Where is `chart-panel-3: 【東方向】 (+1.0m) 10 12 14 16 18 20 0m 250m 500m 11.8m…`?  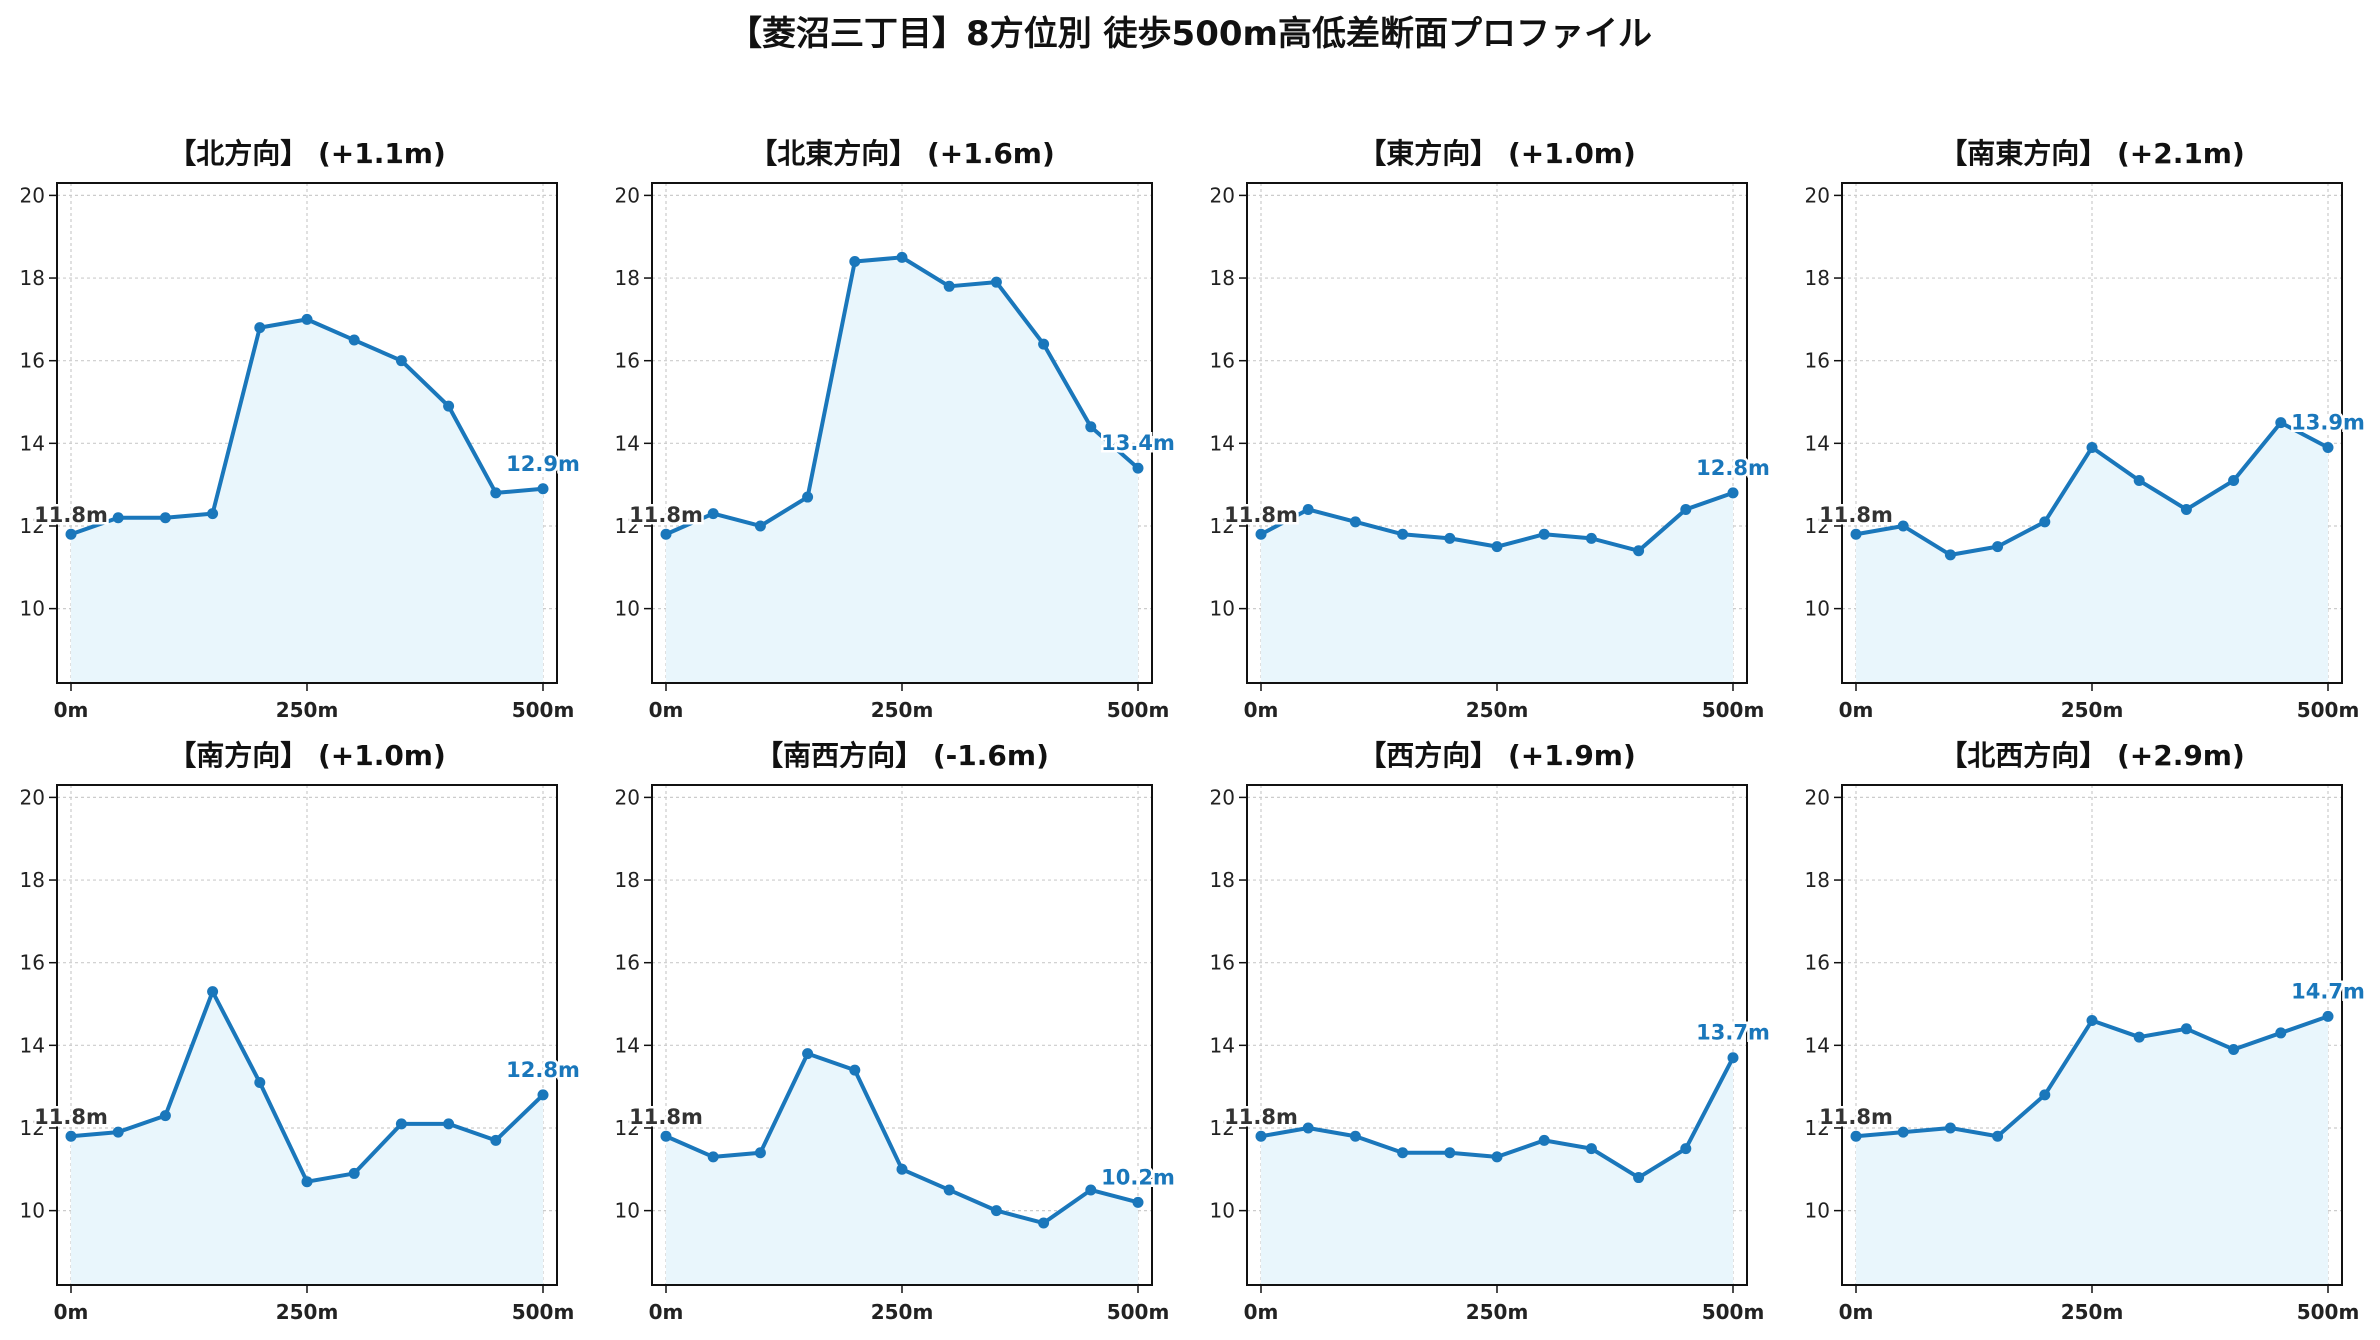 chart-panel-3: 【東方向】 (+1.0m) 10 12 14 16 18 20 0m 250m 500m 11.8m… is located at coordinates (1491, 429).